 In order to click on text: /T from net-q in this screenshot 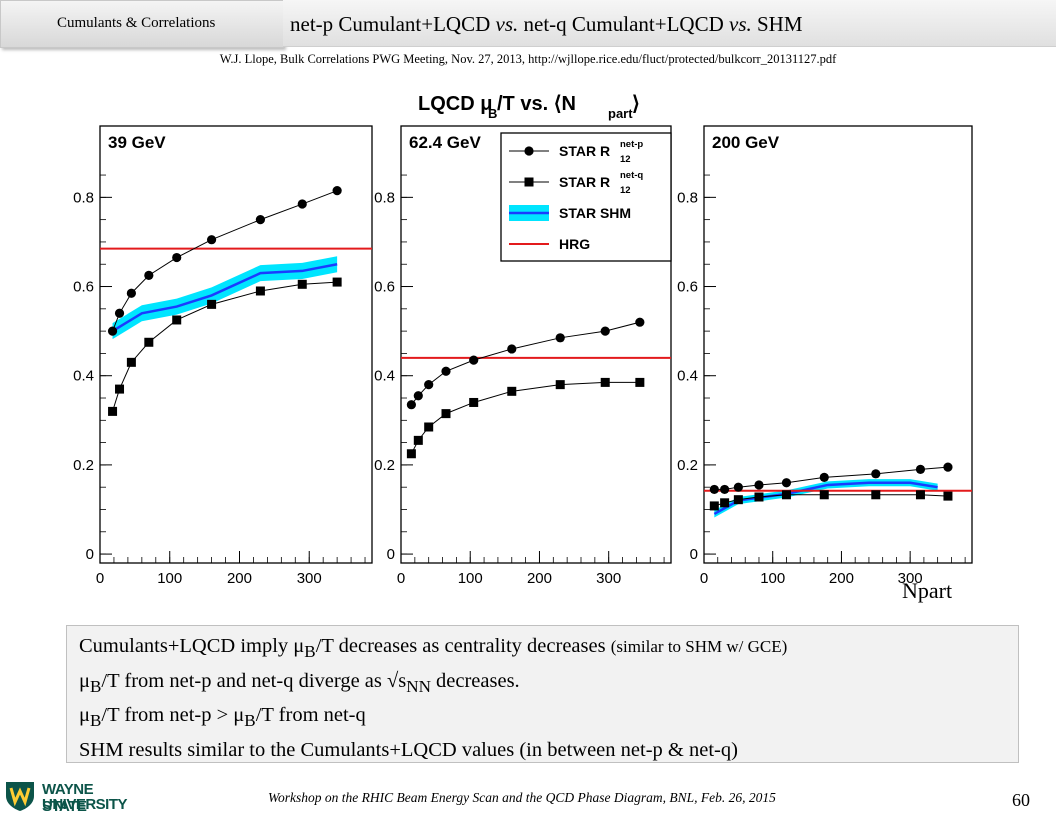, I will do `click(310, 715)`.